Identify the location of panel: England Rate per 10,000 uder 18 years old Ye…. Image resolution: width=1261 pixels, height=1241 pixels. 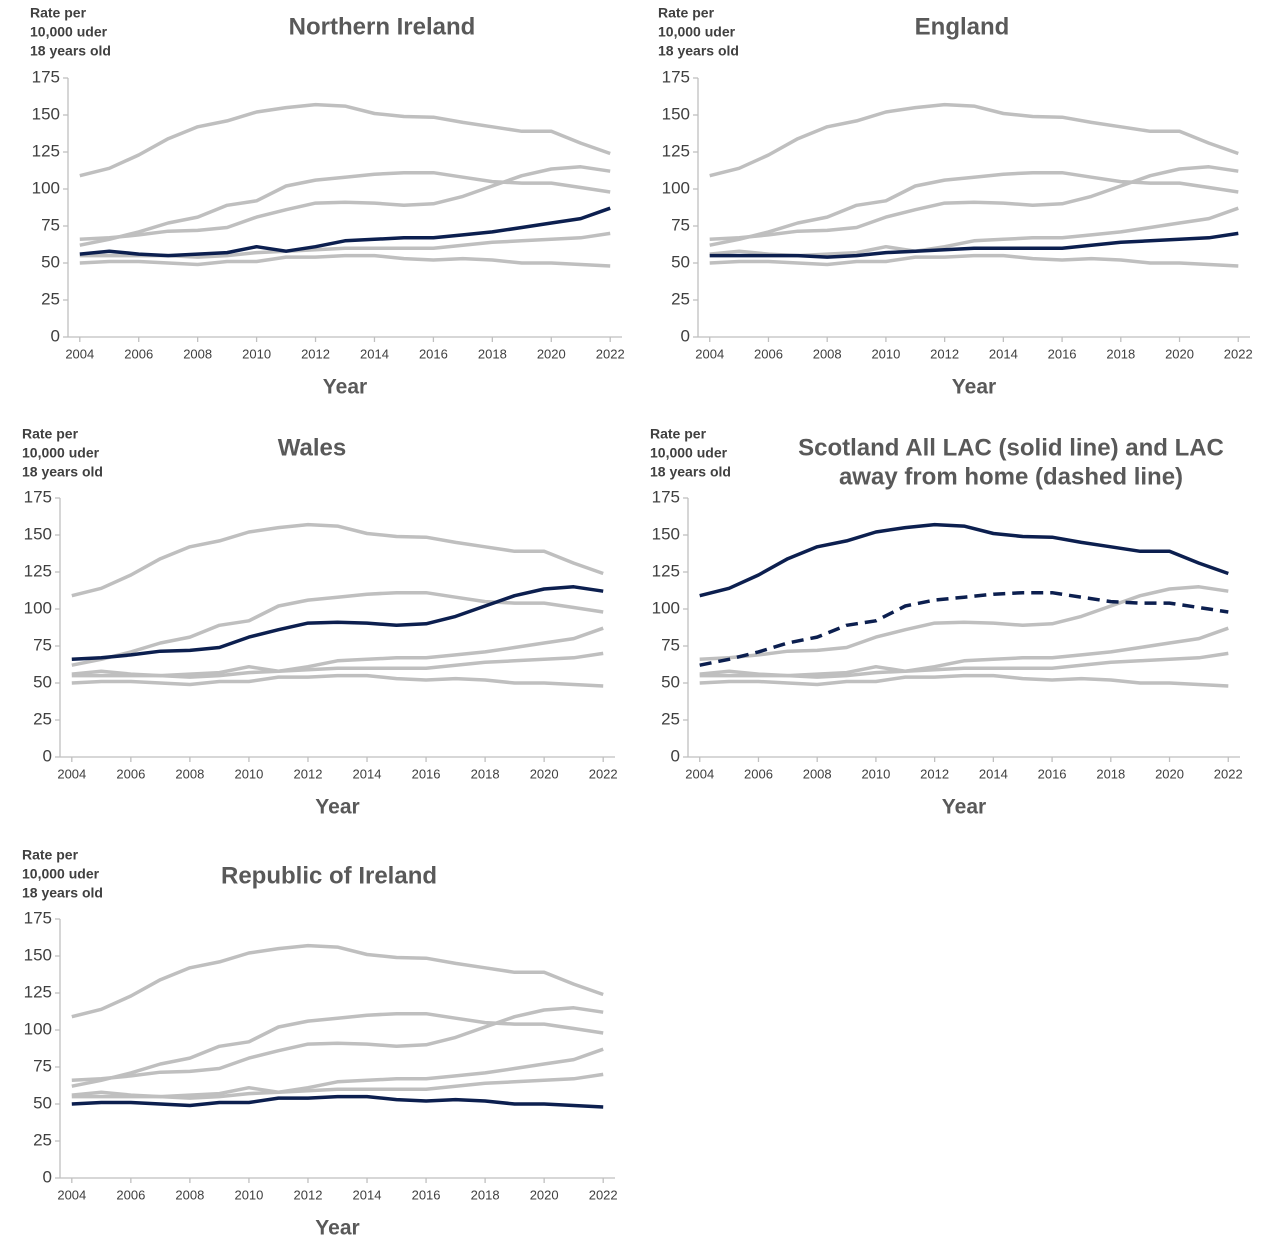
(955, 202).